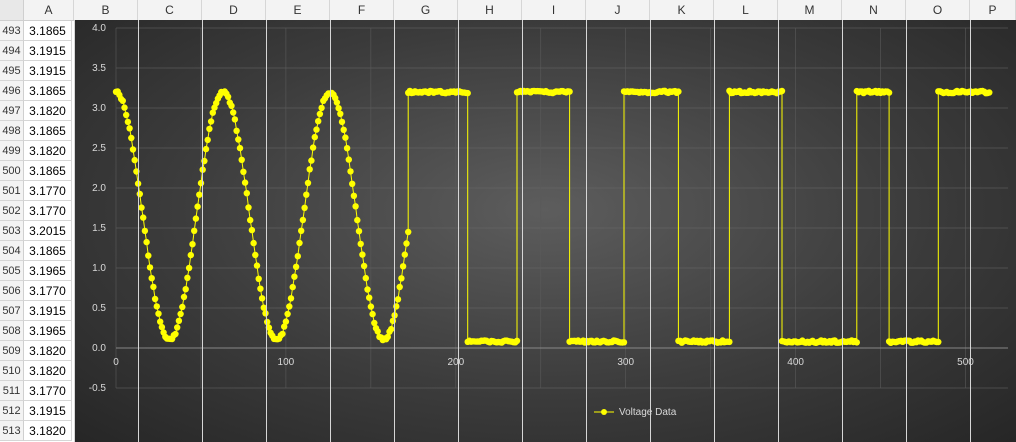 The width and height of the screenshot is (1016, 442). What do you see at coordinates (938, 10) in the screenshot?
I see `column-header-o: O` at bounding box center [938, 10].